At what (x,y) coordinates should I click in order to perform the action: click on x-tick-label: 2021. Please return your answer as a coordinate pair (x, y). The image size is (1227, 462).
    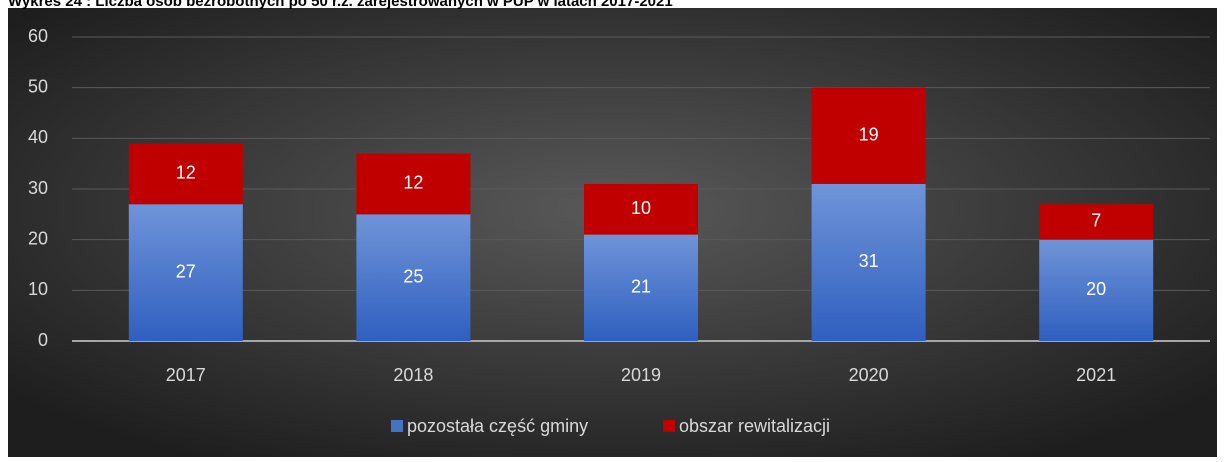
    Looking at the image, I should click on (1096, 375).